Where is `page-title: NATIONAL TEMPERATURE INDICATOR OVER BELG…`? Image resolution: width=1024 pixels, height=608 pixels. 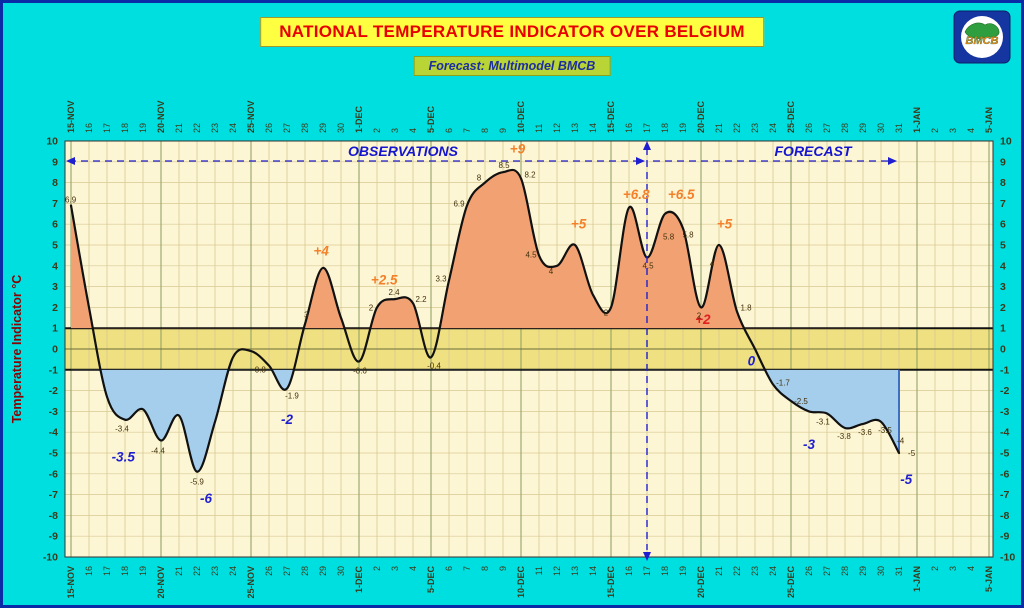 page-title: NATIONAL TEMPERATURE INDICATOR OVER BELG… is located at coordinates (512, 32).